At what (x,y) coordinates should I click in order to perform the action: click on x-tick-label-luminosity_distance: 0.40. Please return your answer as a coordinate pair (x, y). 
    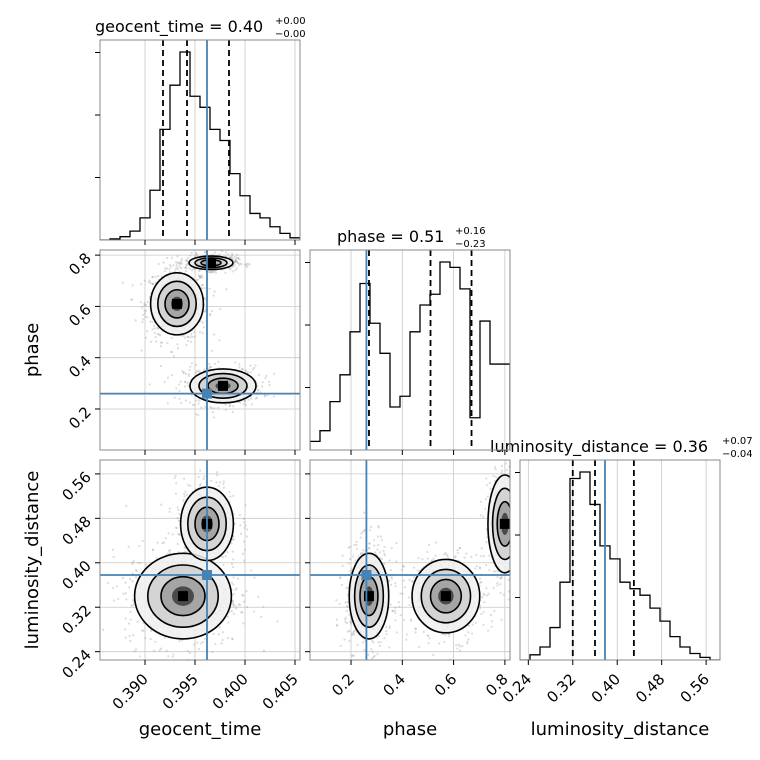
    Looking at the image, I should click on (606, 688).